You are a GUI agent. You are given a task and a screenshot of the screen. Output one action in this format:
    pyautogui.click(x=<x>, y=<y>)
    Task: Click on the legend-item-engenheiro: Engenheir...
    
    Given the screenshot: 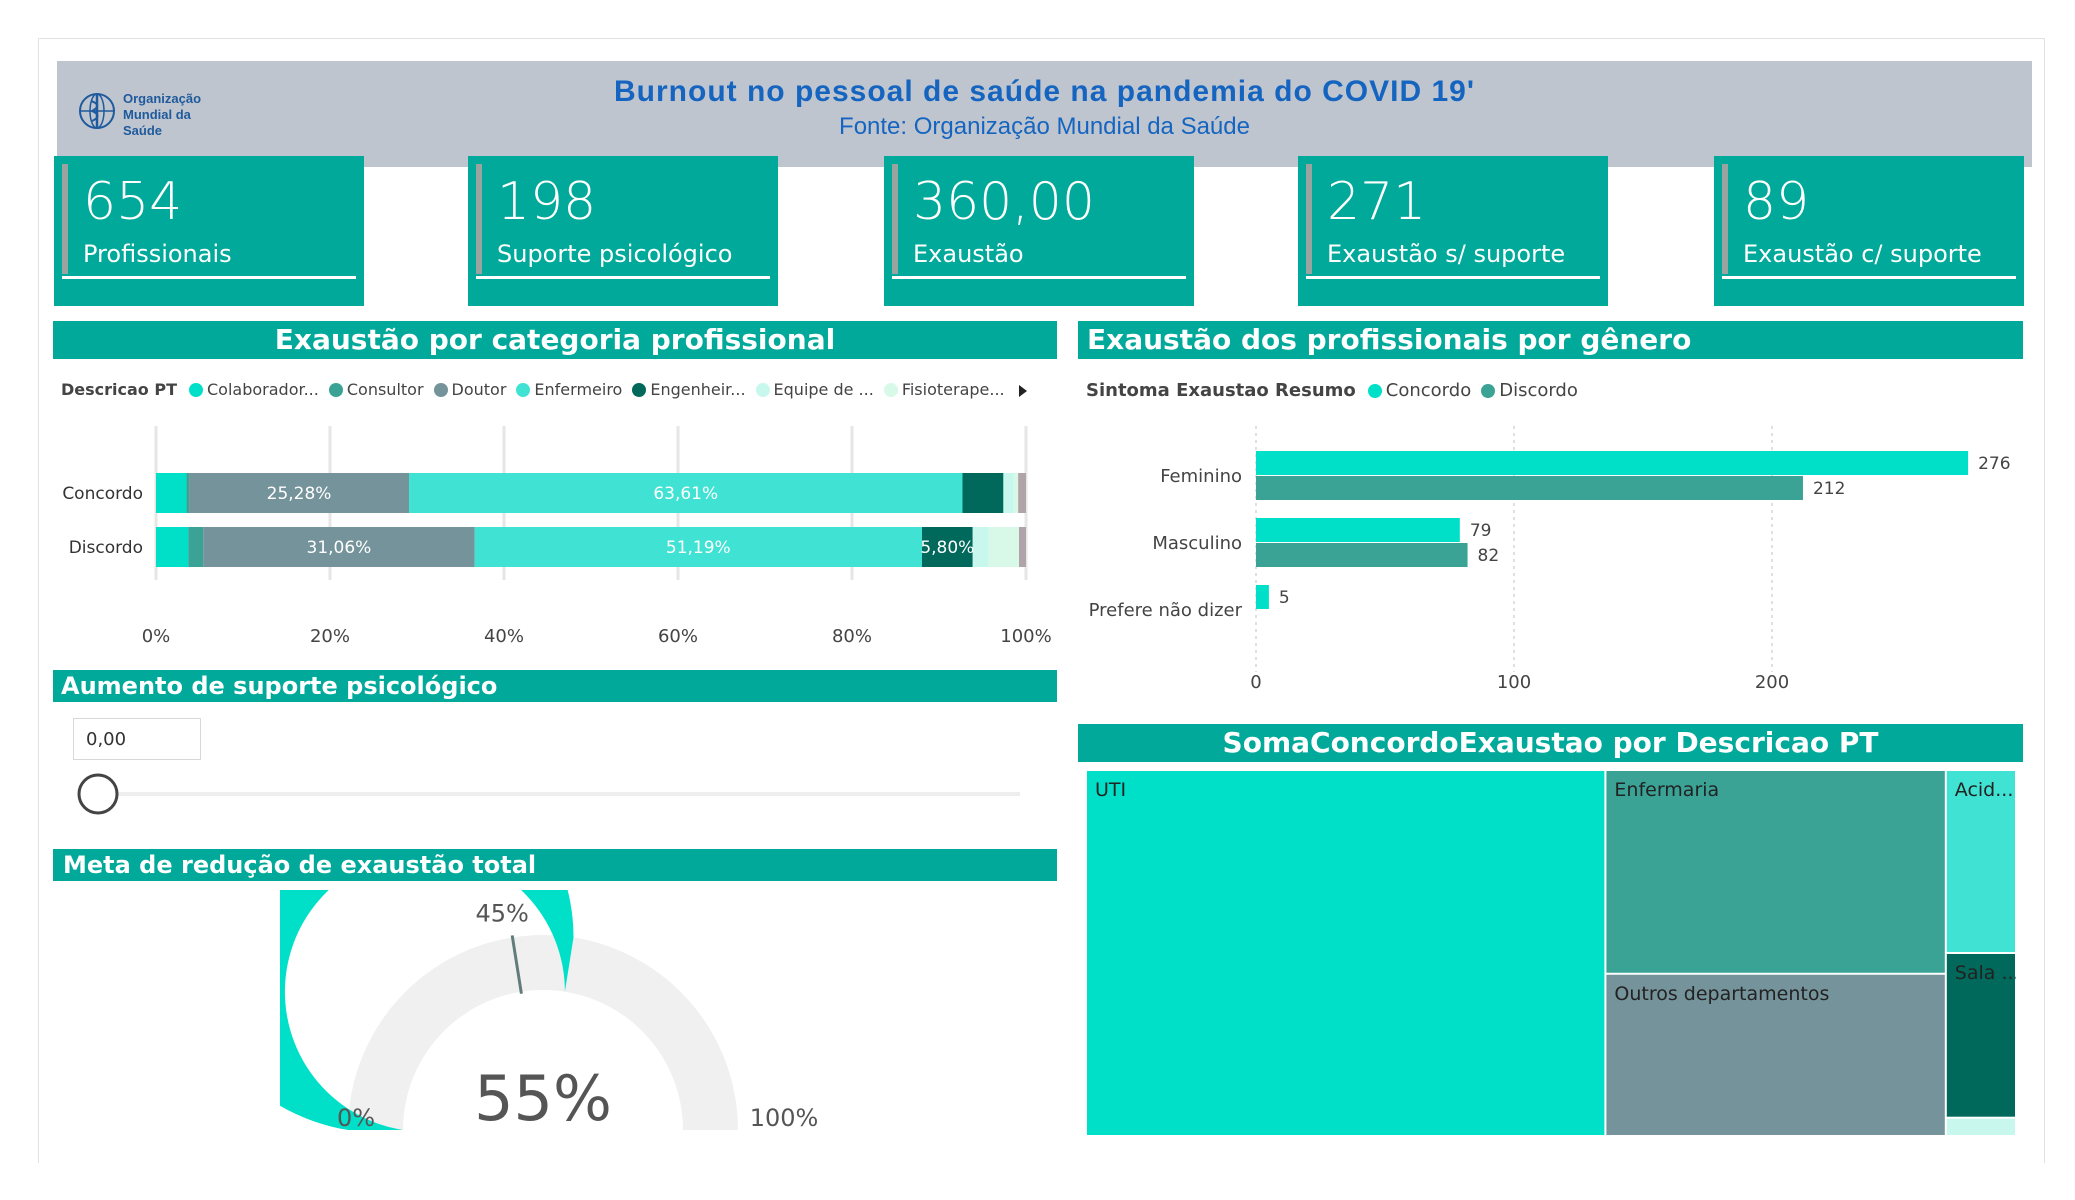 What is the action you would take?
    pyautogui.click(x=689, y=389)
    